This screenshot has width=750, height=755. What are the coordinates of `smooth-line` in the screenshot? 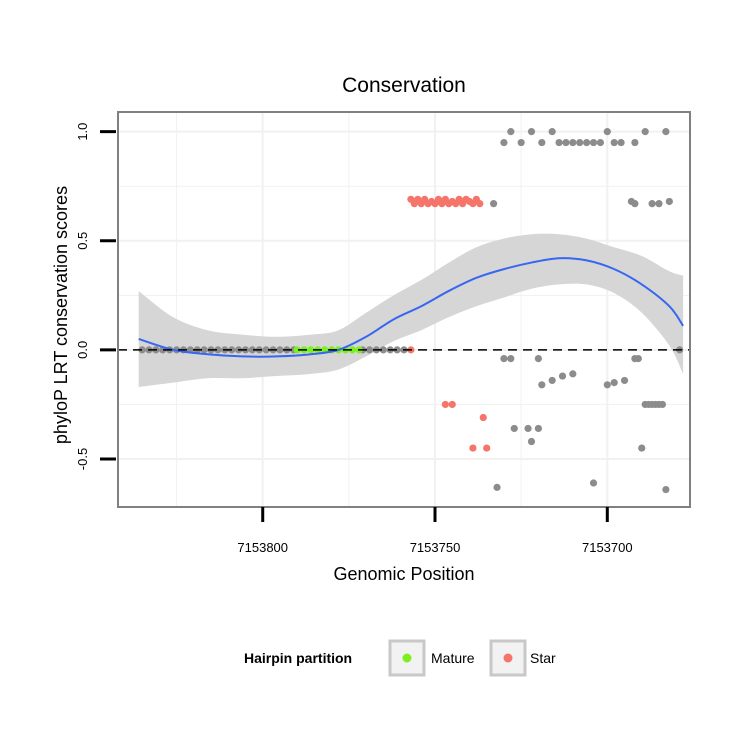 It's located at (411, 307).